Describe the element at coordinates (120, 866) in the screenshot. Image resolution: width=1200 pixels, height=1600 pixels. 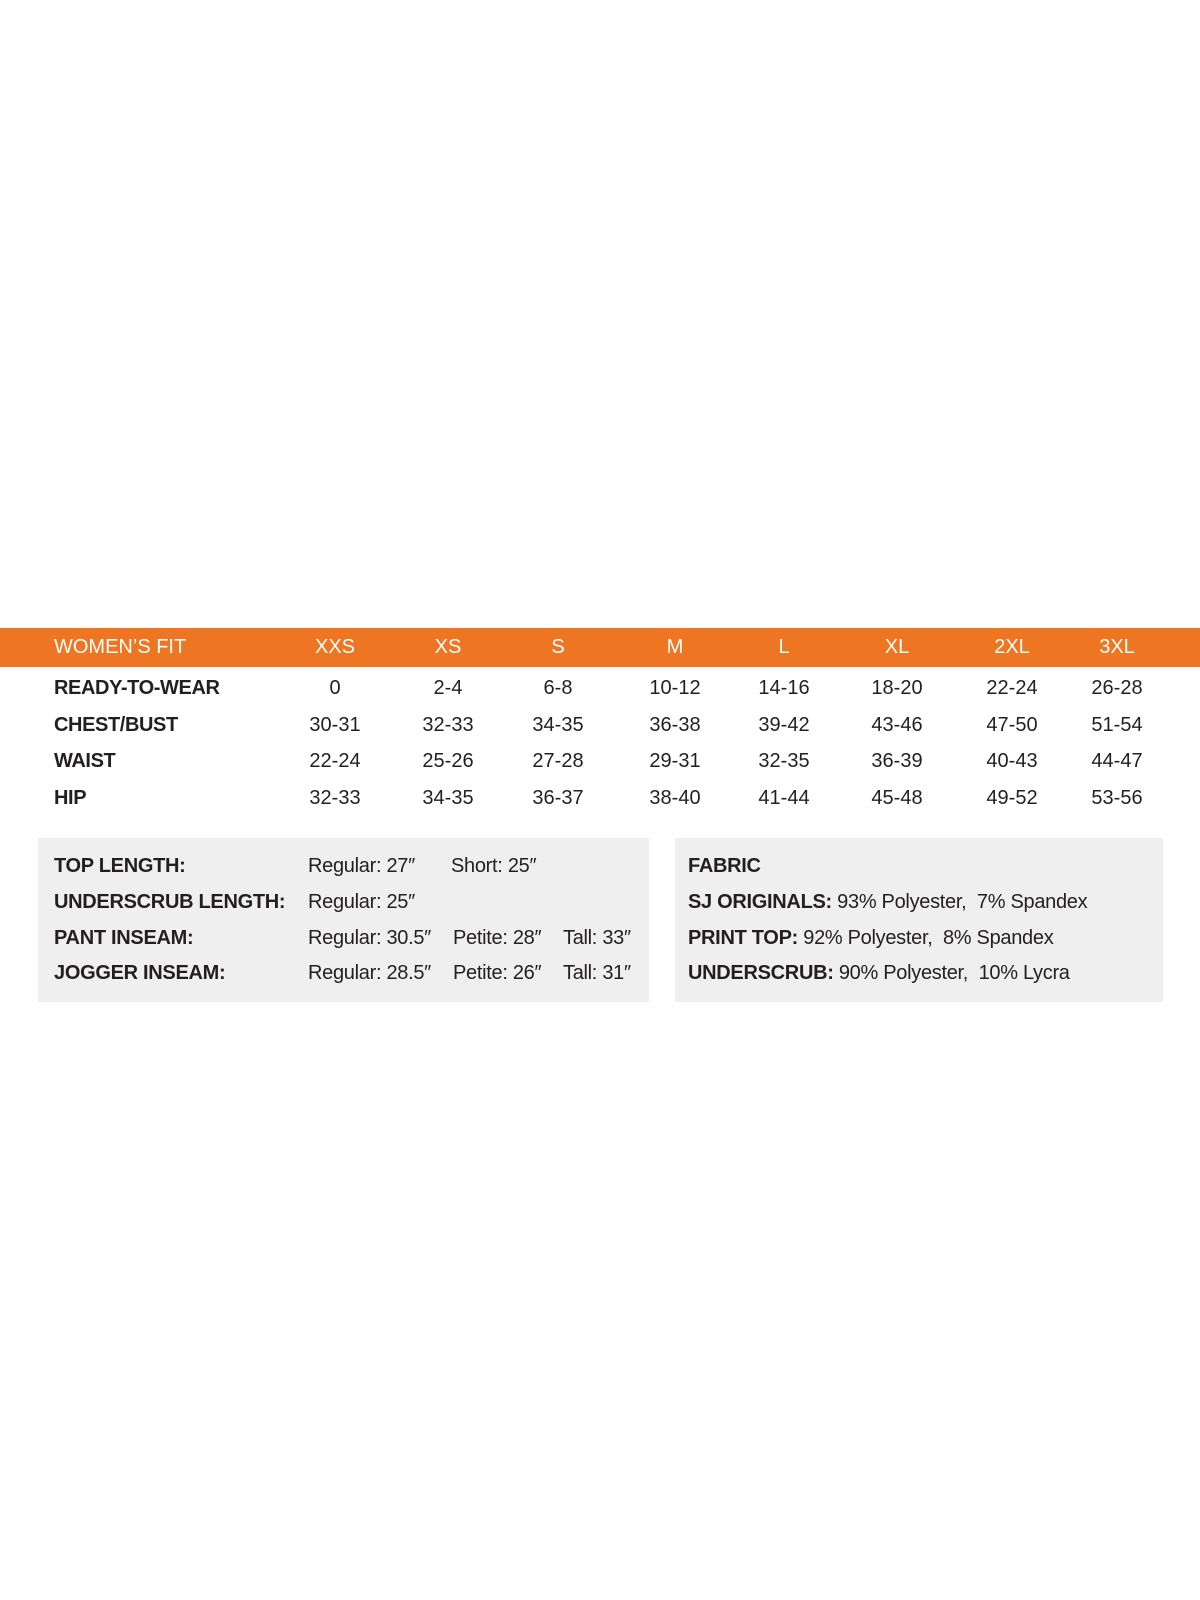
I see `length-label: TOP LENGTH:` at that location.